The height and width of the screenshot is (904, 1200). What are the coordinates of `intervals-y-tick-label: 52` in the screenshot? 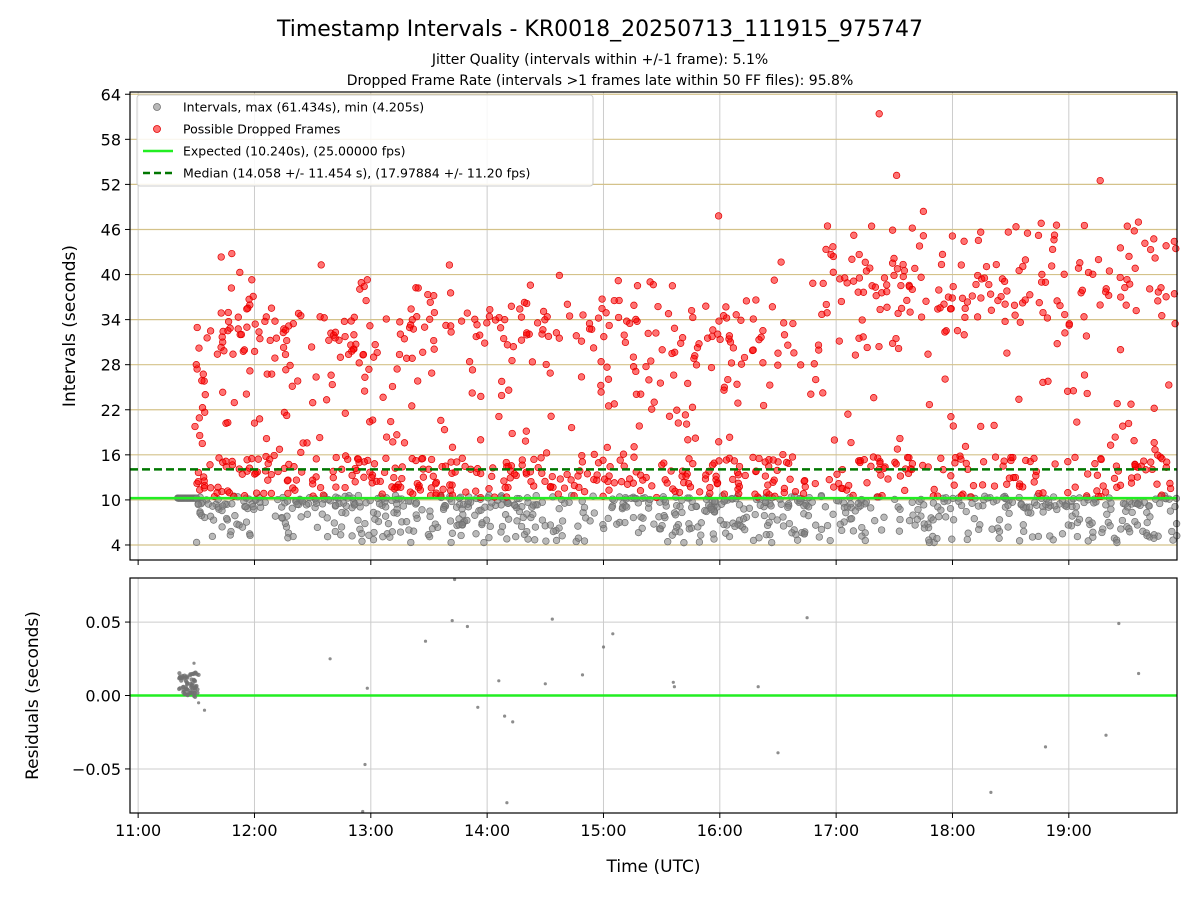 It's located at (111, 184).